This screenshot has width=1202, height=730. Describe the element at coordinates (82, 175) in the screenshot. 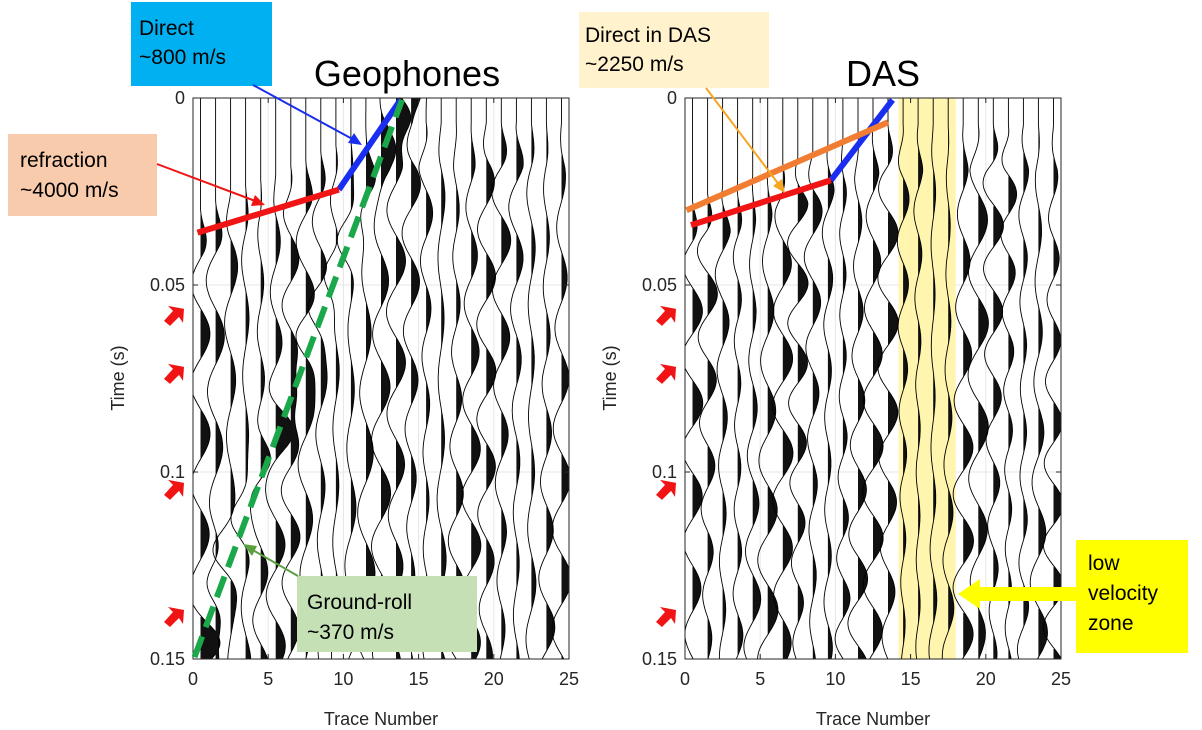

I see `refraction-label-box` at that location.